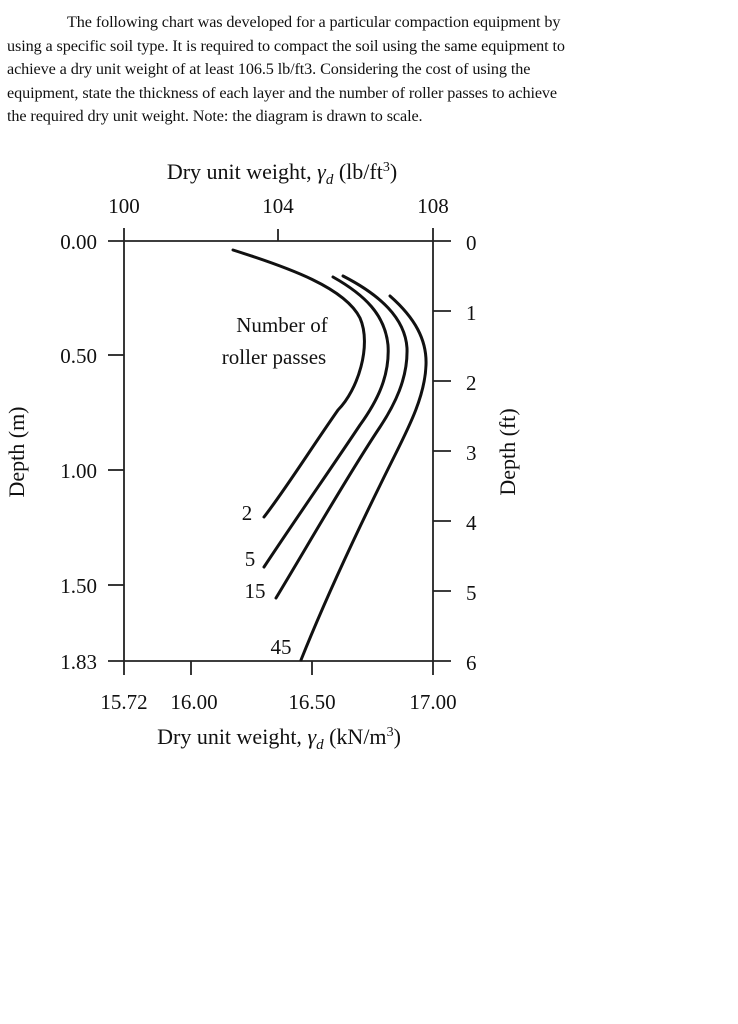 This screenshot has width=738, height=1024. What do you see at coordinates (471, 453) in the screenshot?
I see `right-tick-label: 3` at bounding box center [471, 453].